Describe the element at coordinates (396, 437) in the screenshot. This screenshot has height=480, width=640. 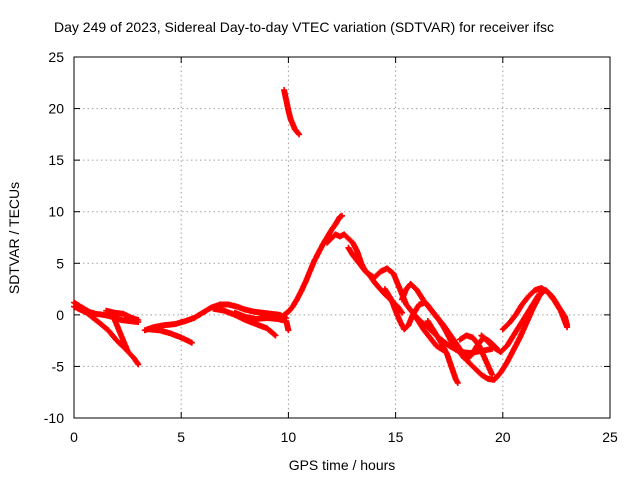
I see `x-tick-label: 15` at that location.